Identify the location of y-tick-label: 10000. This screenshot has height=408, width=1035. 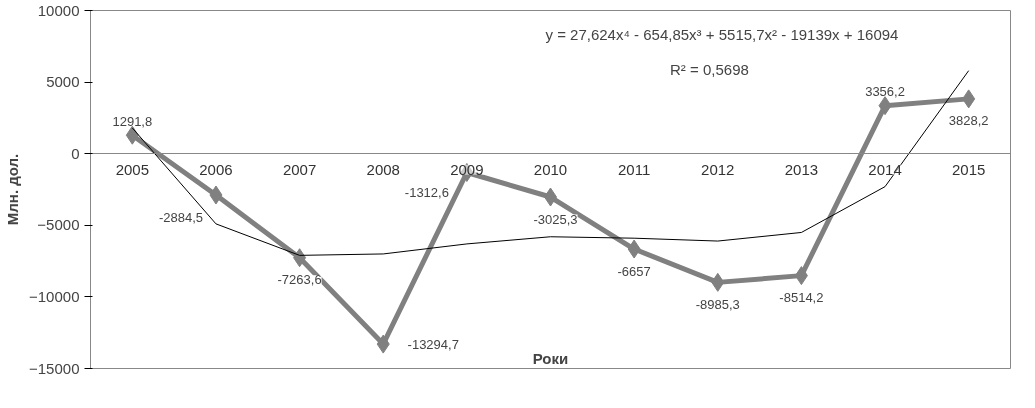
(58, 10).